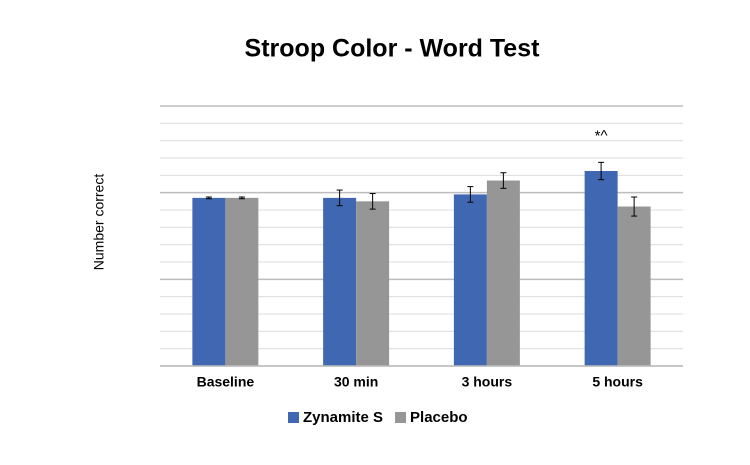 The width and height of the screenshot is (750, 465). Describe the element at coordinates (601, 135) in the screenshot. I see `annotation: *^` at that location.